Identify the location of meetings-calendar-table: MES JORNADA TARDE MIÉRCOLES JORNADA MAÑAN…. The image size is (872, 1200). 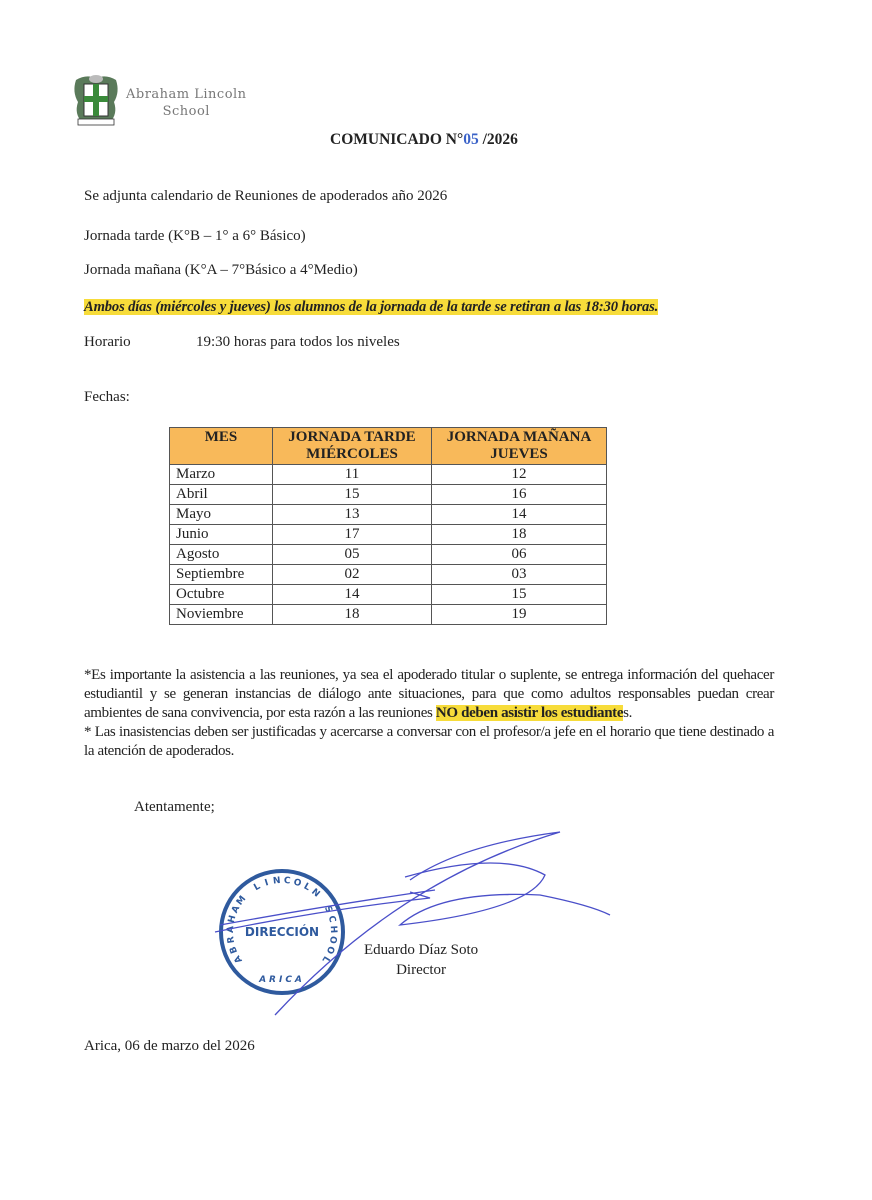
(388, 526).